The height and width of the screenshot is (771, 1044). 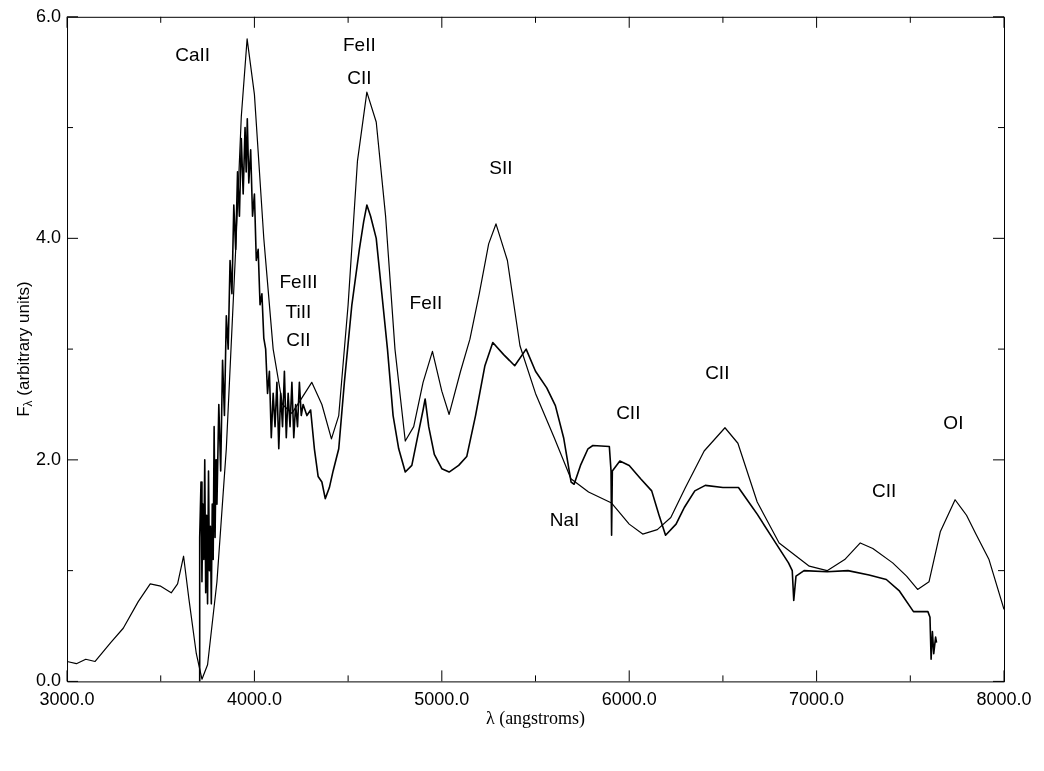 I want to click on annotation: TiII, so click(x=298, y=311).